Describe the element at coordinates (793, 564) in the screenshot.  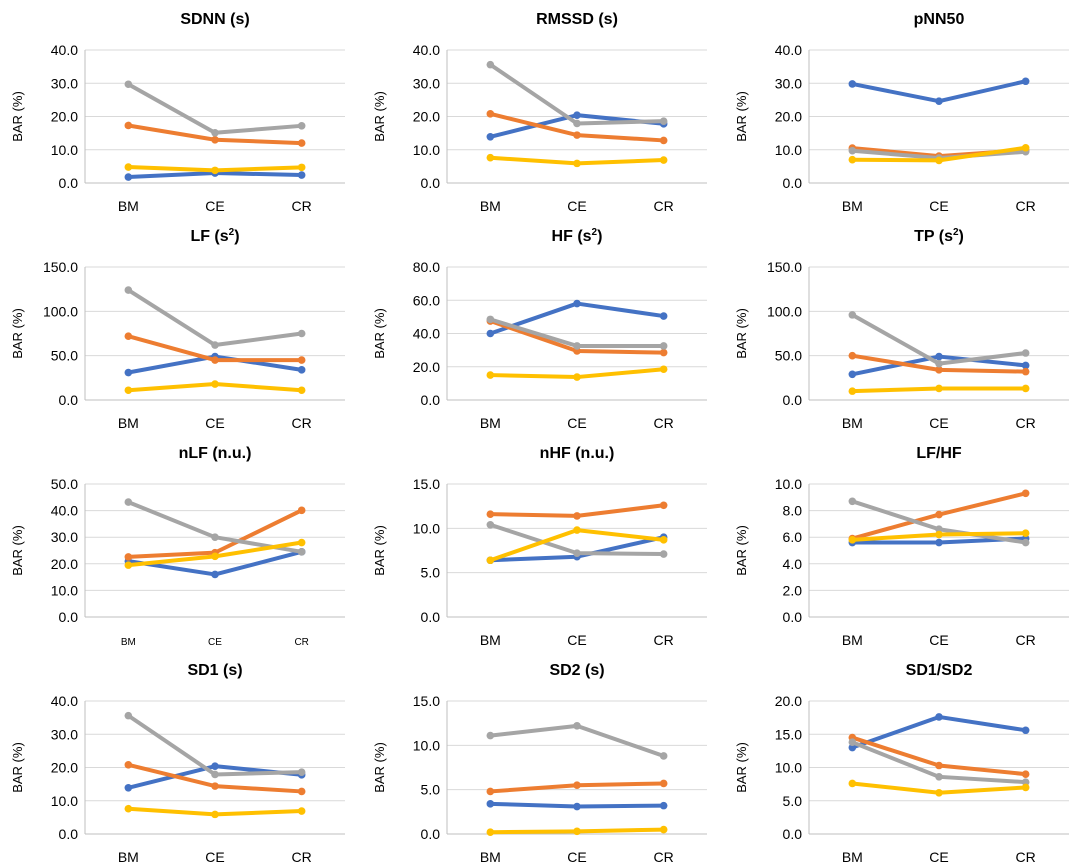
I see `y-tick-label: 4.0` at that location.